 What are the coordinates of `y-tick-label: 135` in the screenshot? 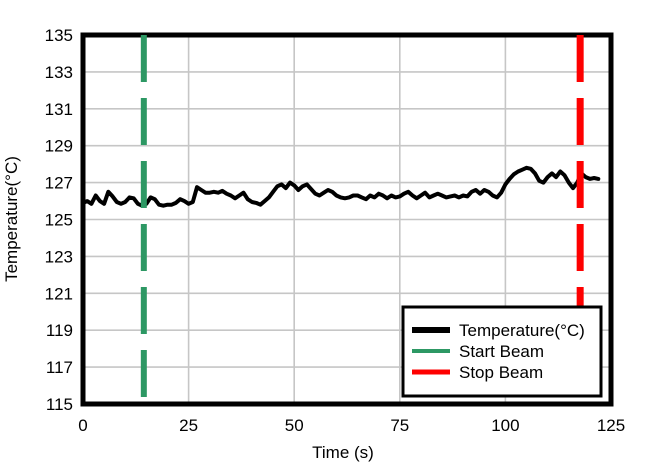 It's located at (59, 35).